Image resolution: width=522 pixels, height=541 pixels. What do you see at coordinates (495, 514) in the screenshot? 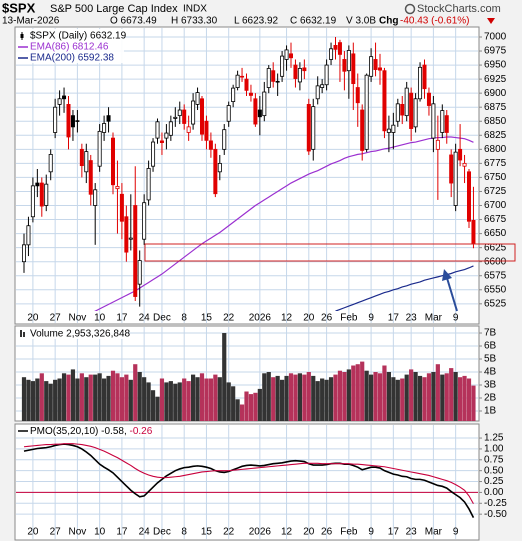
I see `y-tick-label: -0.50` at bounding box center [495, 514].